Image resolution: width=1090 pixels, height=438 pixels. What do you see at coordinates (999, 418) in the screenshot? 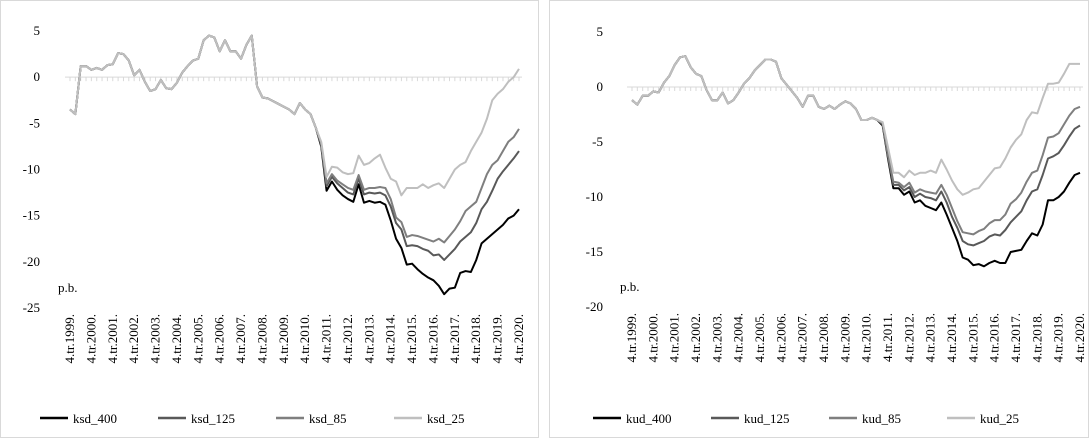
I see `legend-label: kud_25` at bounding box center [999, 418].